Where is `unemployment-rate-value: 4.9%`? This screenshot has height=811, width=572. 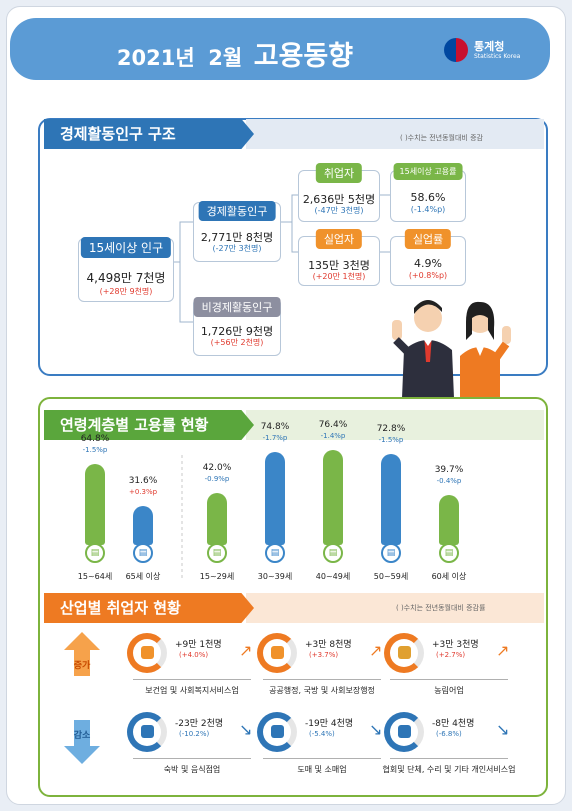
unemployment-rate-value: 4.9% is located at coordinates (428, 263).